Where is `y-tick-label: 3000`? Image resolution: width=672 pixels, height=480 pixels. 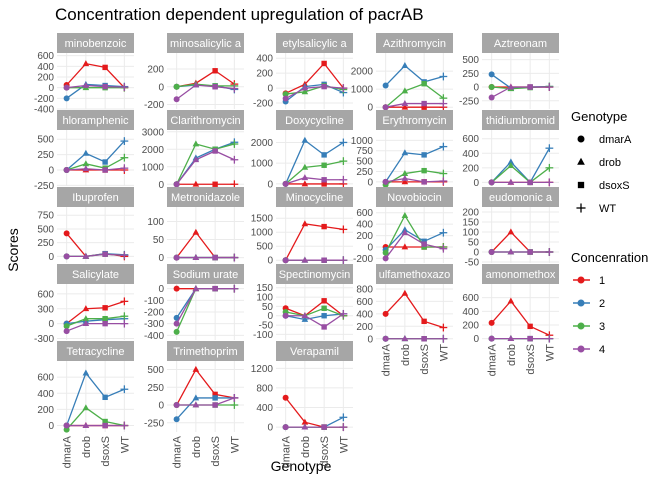
y-tick-label: 3000 is located at coordinates (153, 132).